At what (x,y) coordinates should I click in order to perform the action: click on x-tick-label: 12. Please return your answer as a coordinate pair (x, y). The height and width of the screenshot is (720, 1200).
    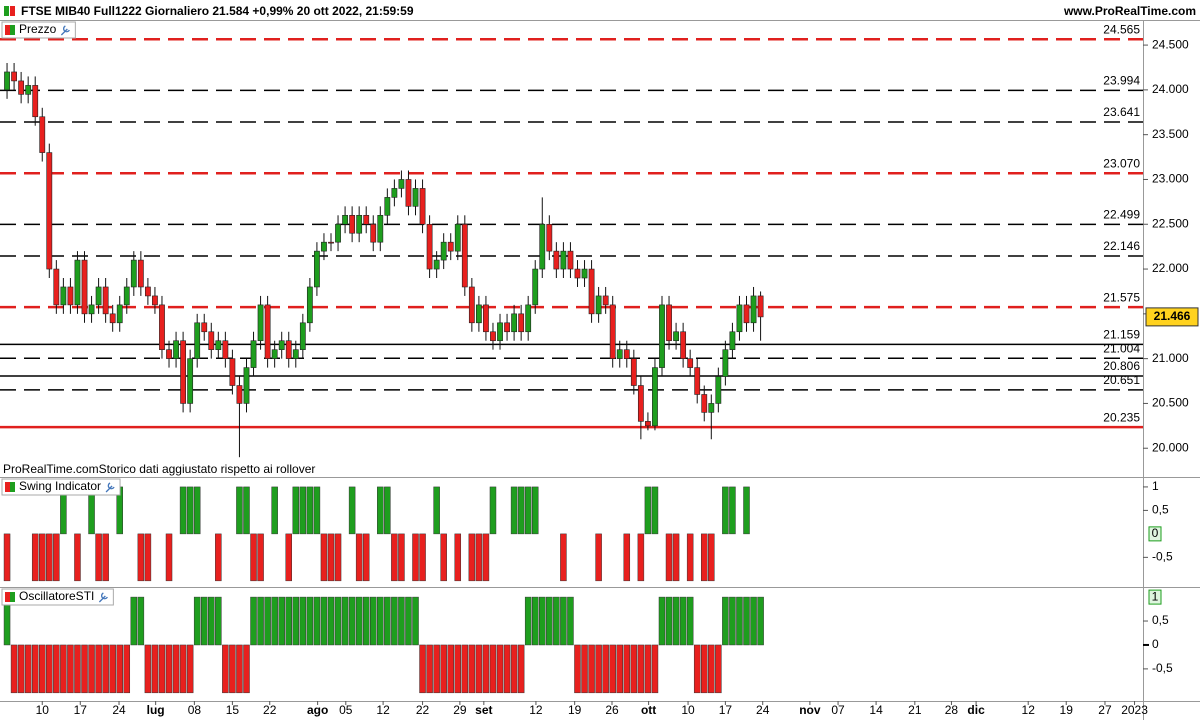
    Looking at the image, I should click on (383, 710).